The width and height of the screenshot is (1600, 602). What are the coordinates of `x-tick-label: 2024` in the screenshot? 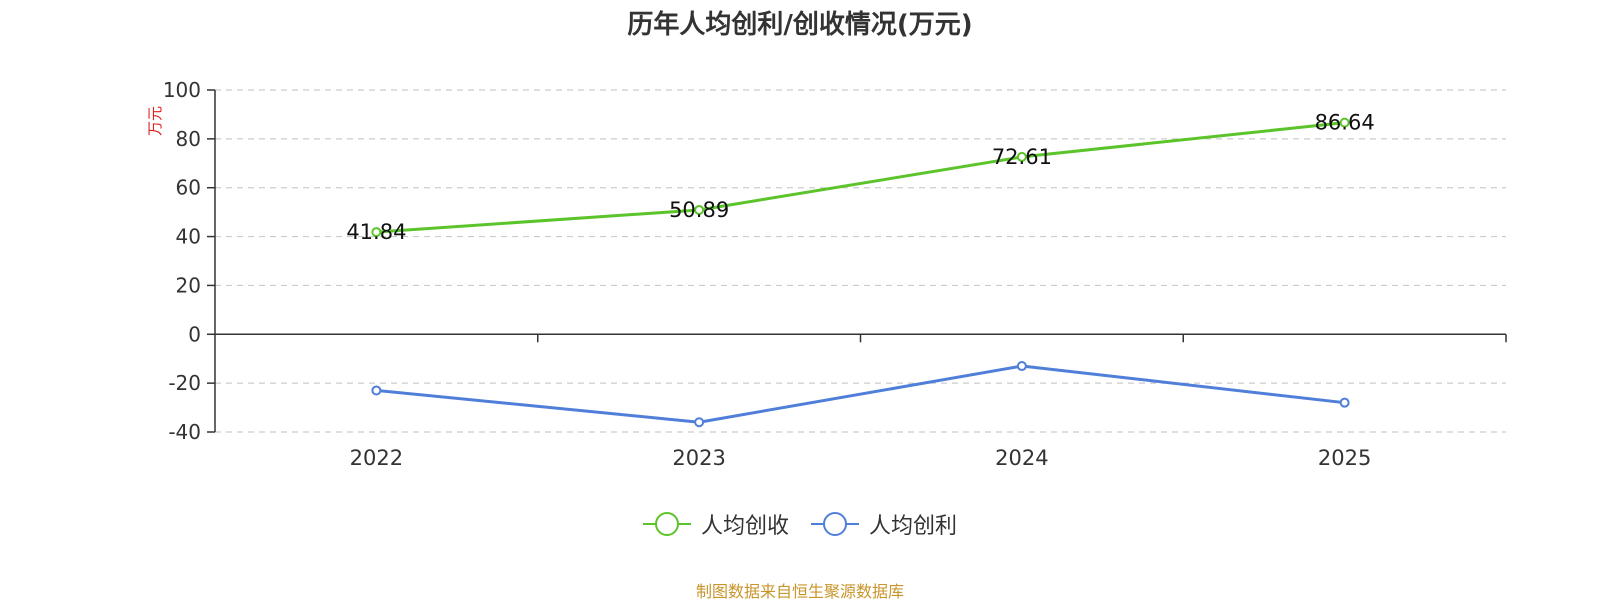 It's located at (1021, 458).